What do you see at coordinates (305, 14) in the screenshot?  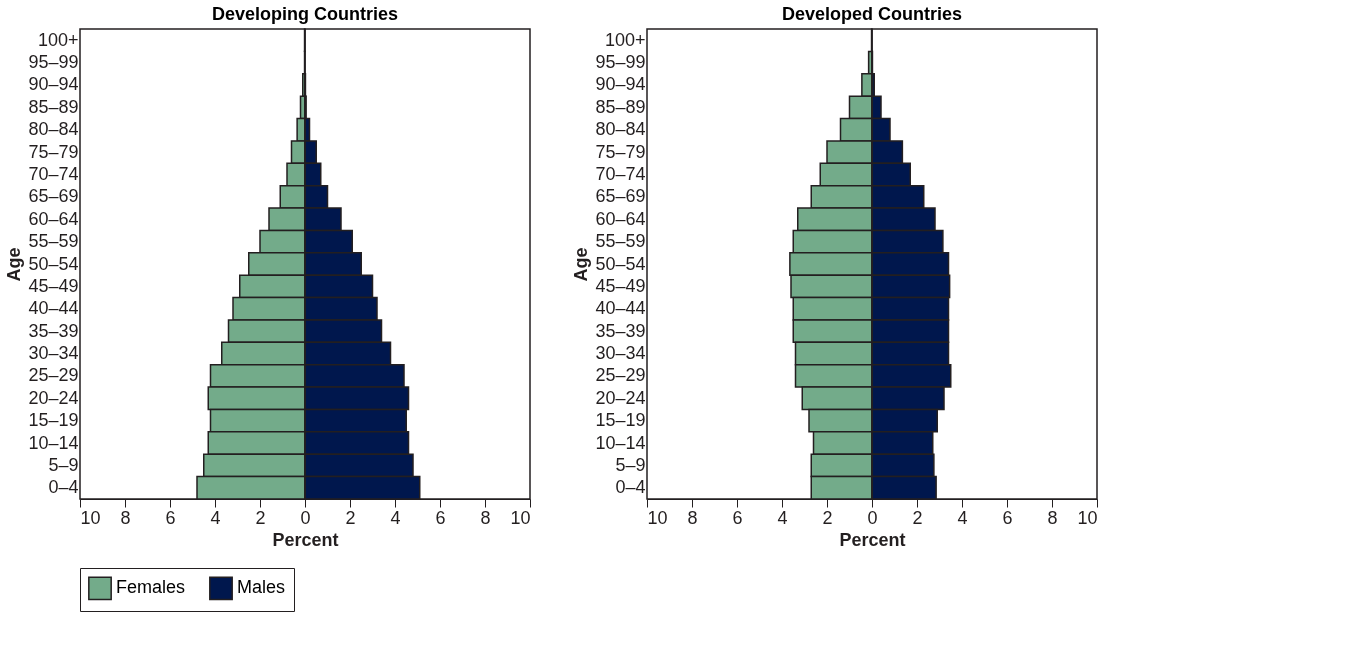 I see `chart-title: Developing Countries` at bounding box center [305, 14].